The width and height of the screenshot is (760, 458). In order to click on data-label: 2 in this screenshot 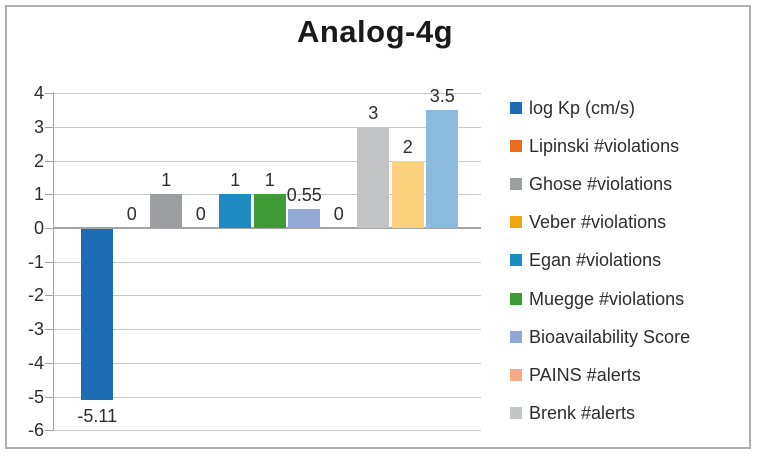, I will do `click(407, 146)`.